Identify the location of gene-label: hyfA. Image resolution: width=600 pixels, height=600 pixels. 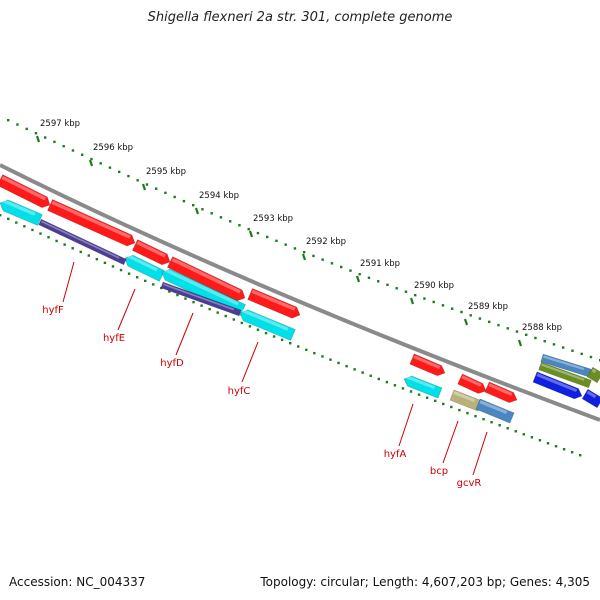
(395, 454).